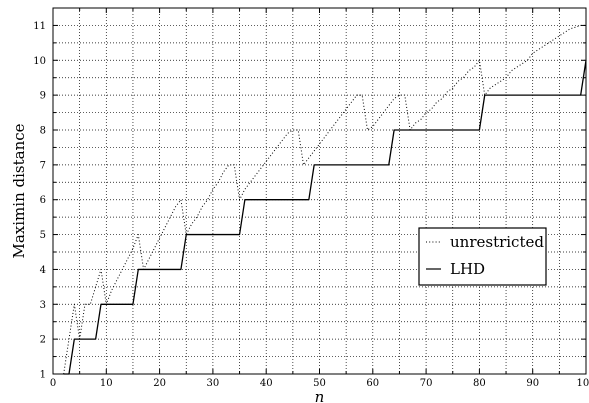 The image size is (589, 403). I want to click on x-axis-label: n, so click(320, 395).